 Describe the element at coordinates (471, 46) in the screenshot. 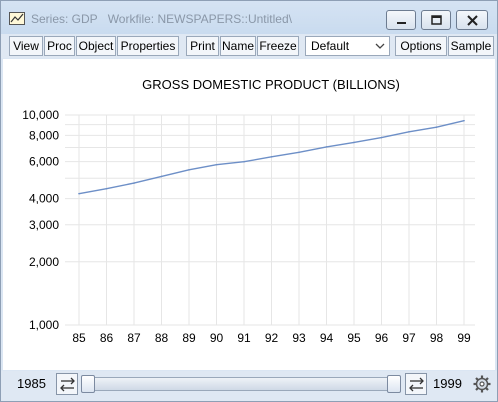

I see `sample-button: Sample` at that location.